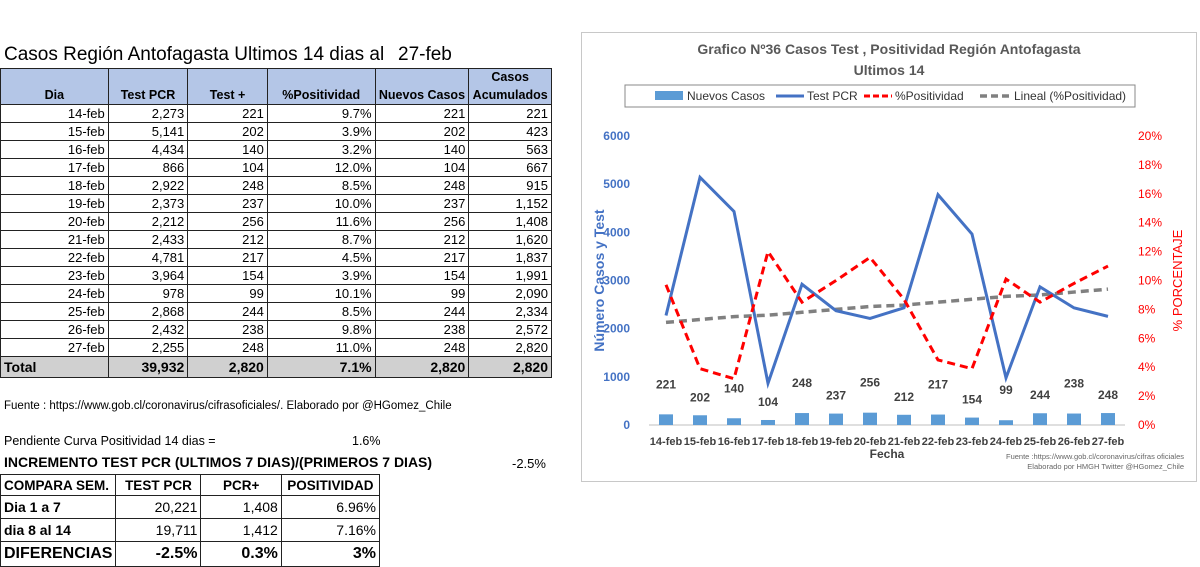 Image resolution: width=1200 pixels, height=567 pixels. What do you see at coordinates (227, 149) in the screenshot?
I see `table-cell: 140` at bounding box center [227, 149].